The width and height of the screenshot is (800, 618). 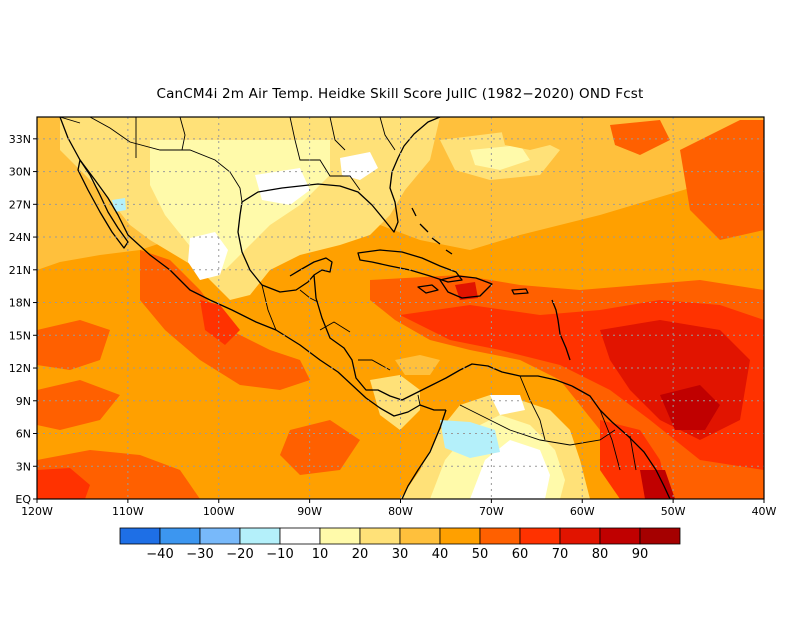 What do you see at coordinates (37, 511) in the screenshot?
I see `lon-tick-label: 120W` at bounding box center [37, 511].